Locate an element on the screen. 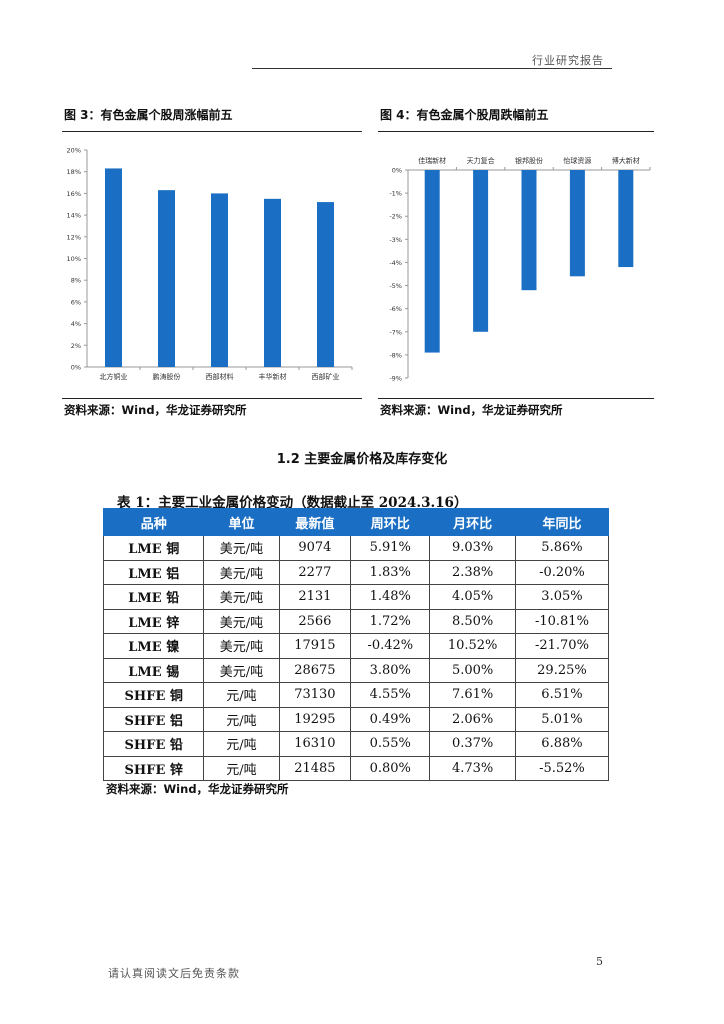  header-mom: 月环比 is located at coordinates (472, 522).